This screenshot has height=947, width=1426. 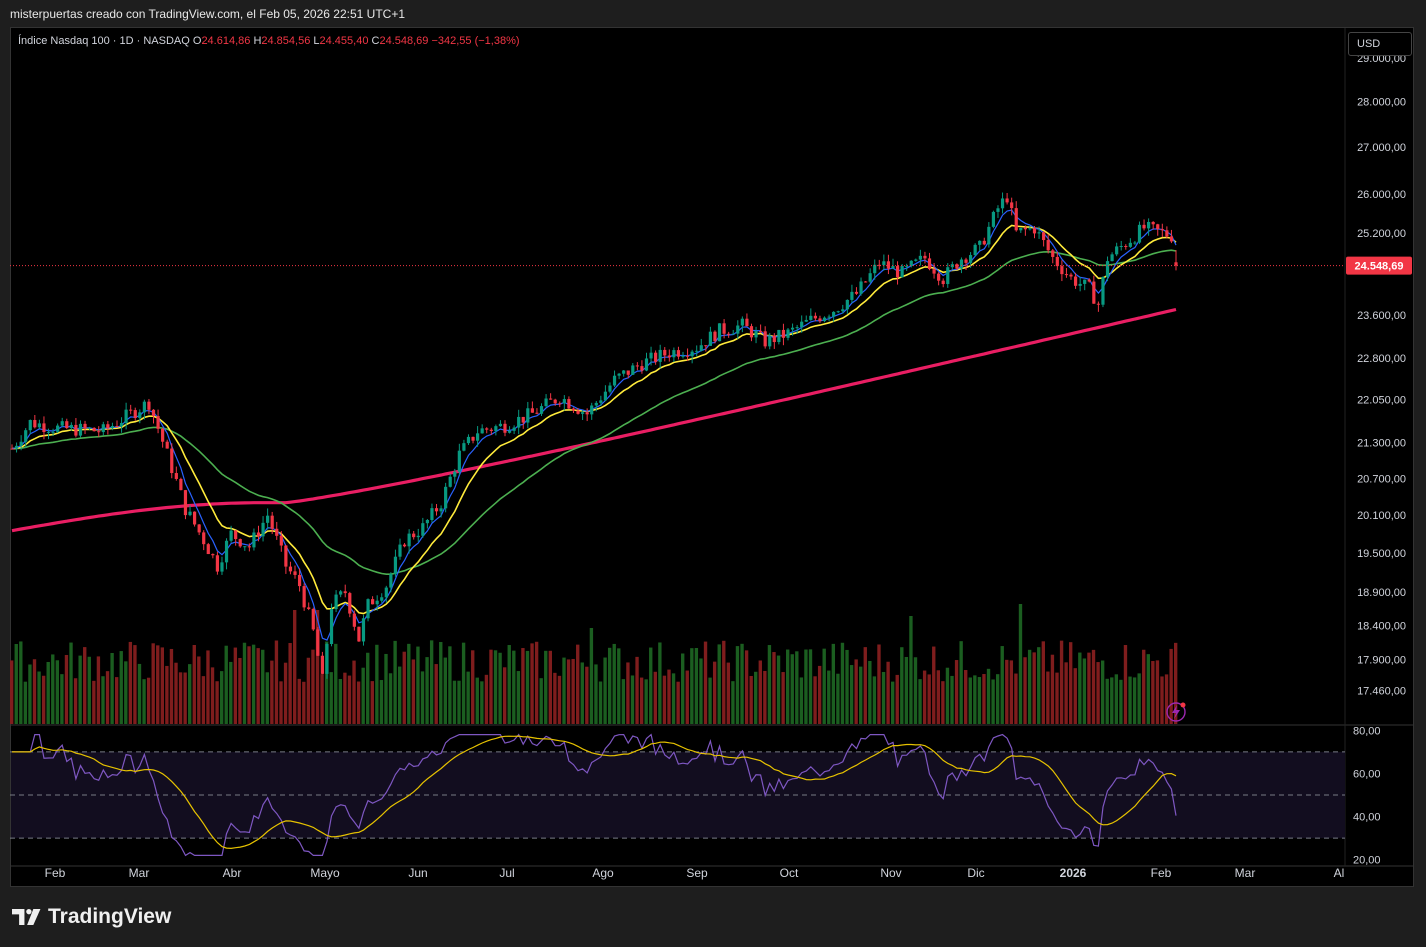 What do you see at coordinates (594, 792) in the screenshot?
I see `rsi-moving-average-line` at bounding box center [594, 792].